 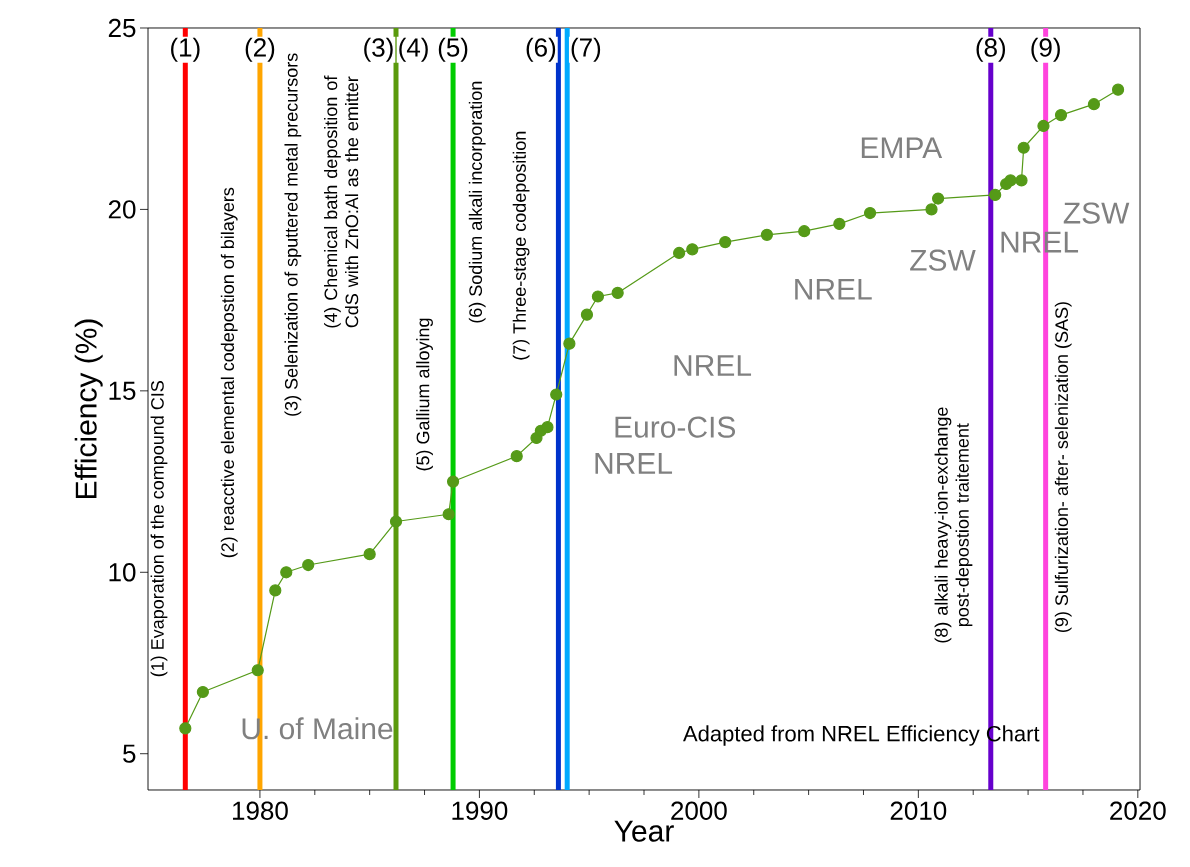 What do you see at coordinates (453, 49) in the screenshot?
I see `annotation: (5)` at bounding box center [453, 49].